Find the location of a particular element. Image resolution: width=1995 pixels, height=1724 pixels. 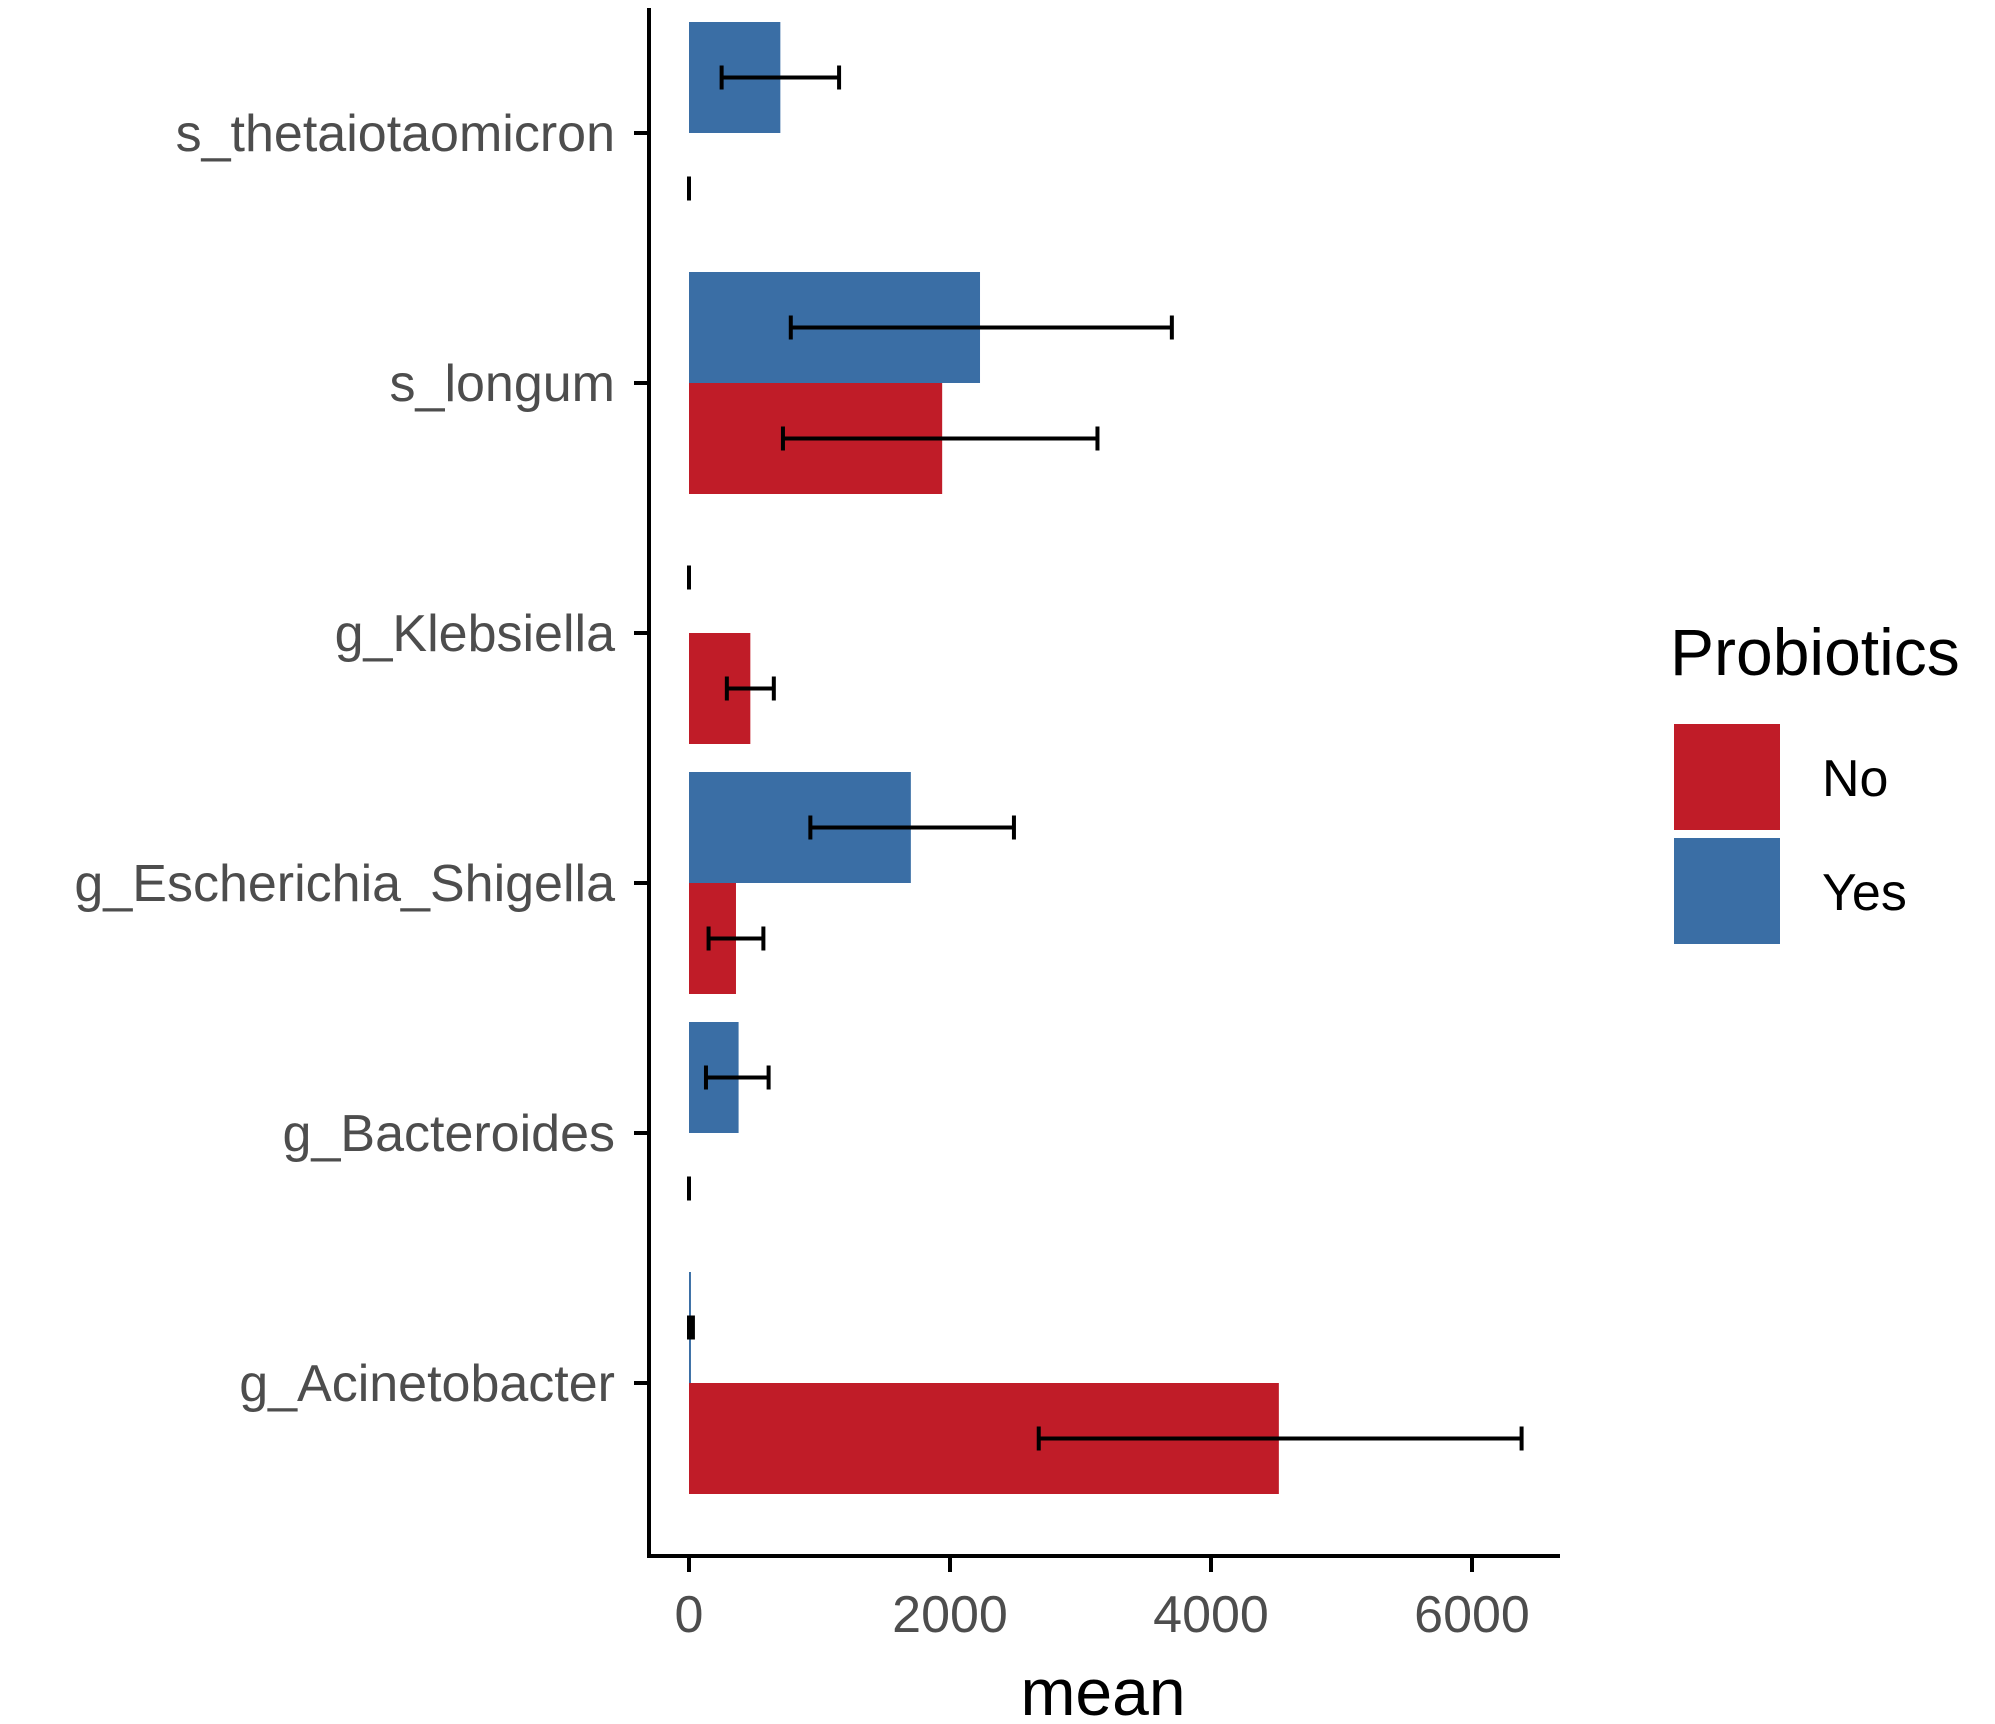

y-tick-label-s-longum: s_longum is located at coordinates (502, 384).